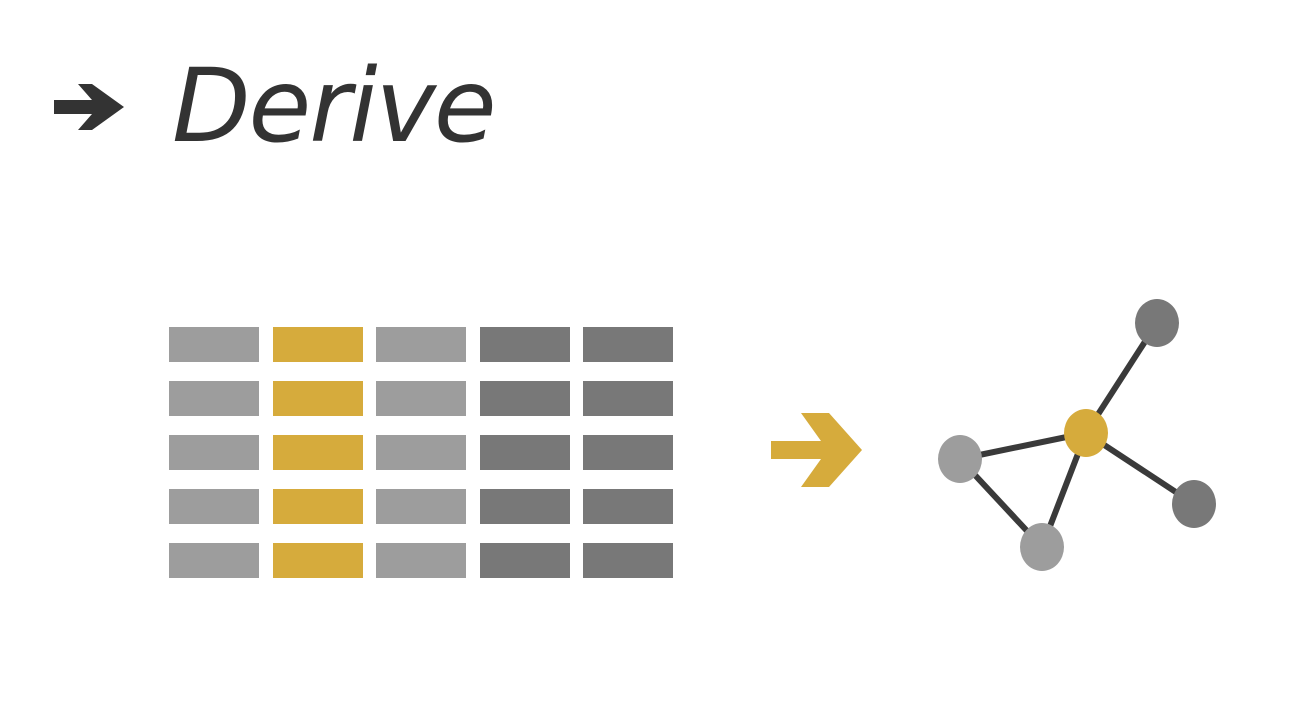 This screenshot has width=1316, height=712. I want to click on graph-node-top-right, so click(1157, 323).